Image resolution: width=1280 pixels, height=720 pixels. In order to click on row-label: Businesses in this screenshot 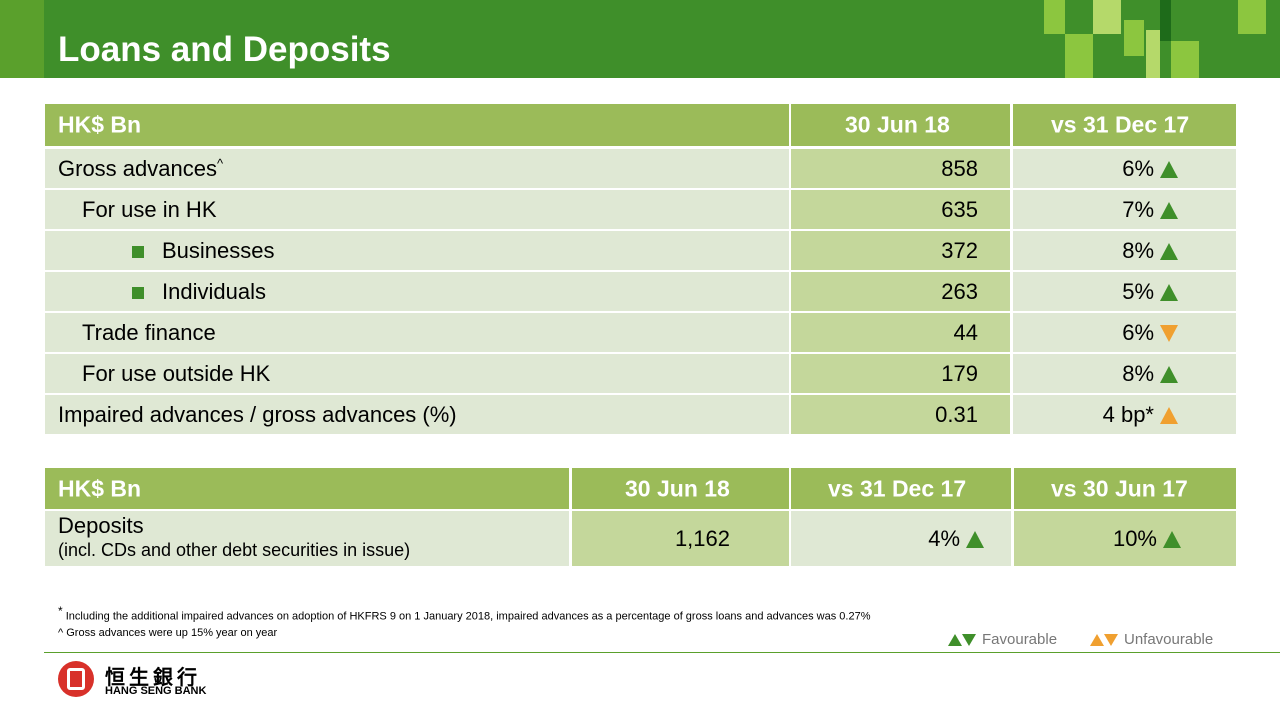, I will do `click(218, 250)`.